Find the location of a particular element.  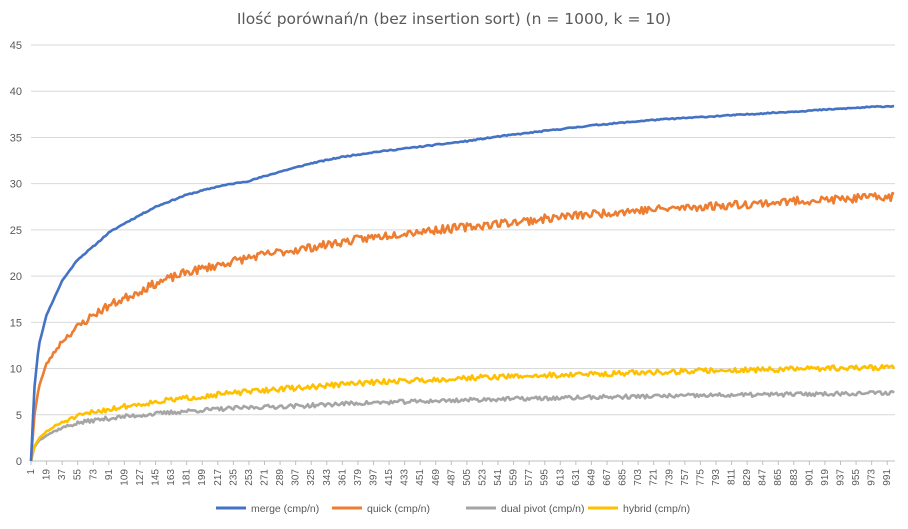

x-tick-label: 667 is located at coordinates (607, 477).